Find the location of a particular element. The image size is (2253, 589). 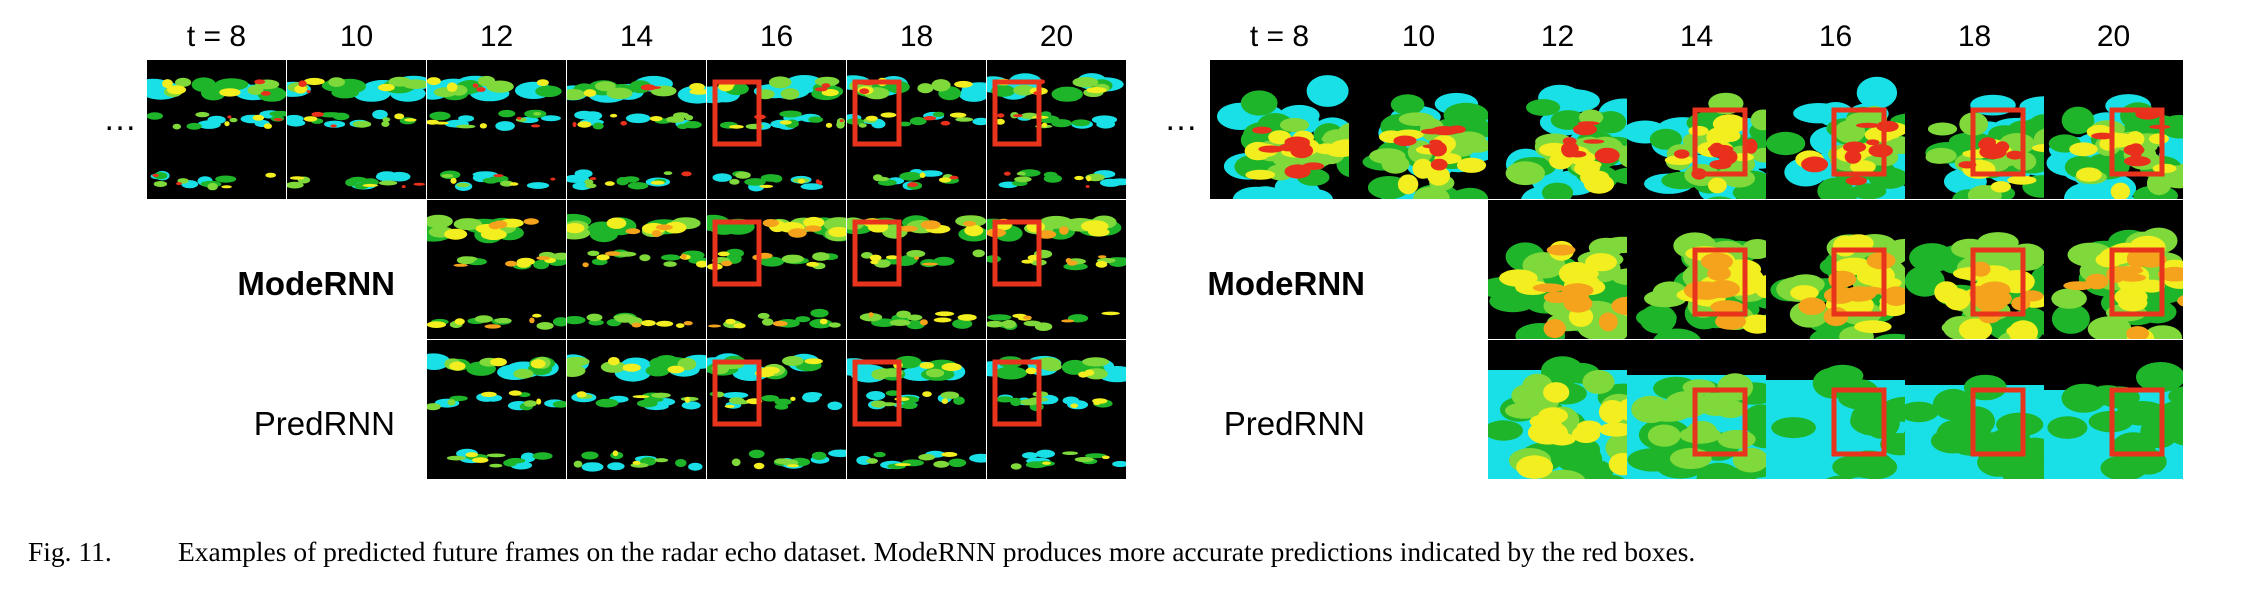

time-label: 14 is located at coordinates (636, 36).